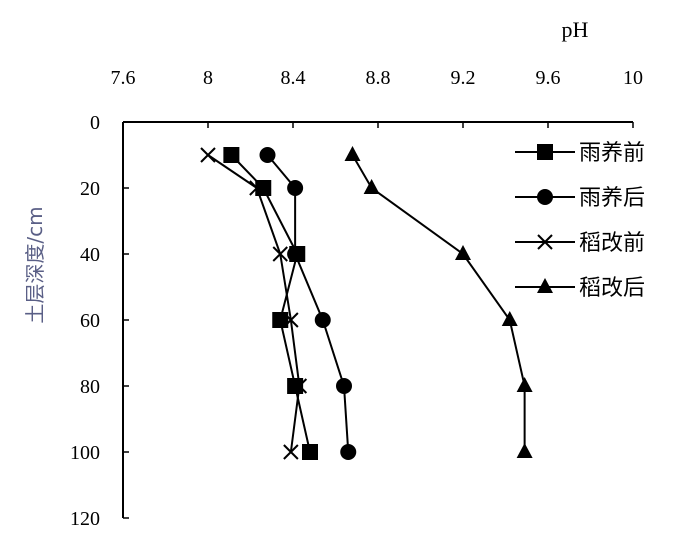 This screenshot has width=681, height=542. I want to click on y-tick-label: 20, so click(90, 189).